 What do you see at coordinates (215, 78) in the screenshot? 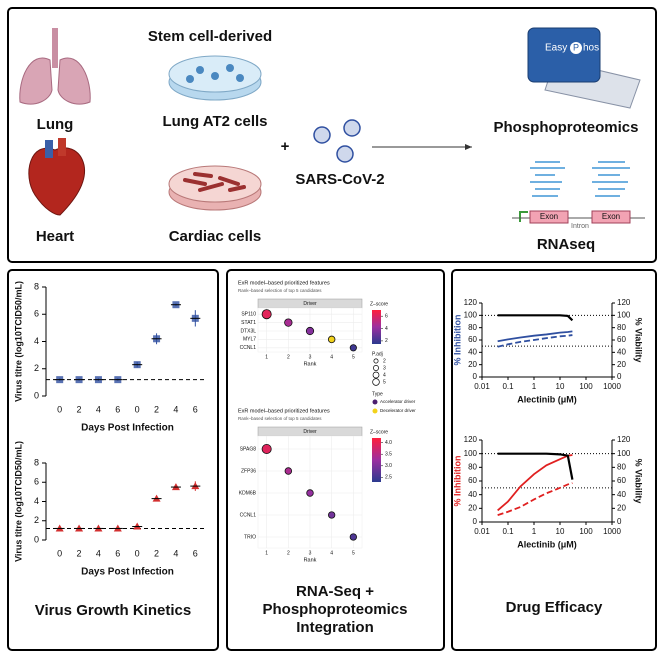
I see `dish-lung` at bounding box center [215, 78].